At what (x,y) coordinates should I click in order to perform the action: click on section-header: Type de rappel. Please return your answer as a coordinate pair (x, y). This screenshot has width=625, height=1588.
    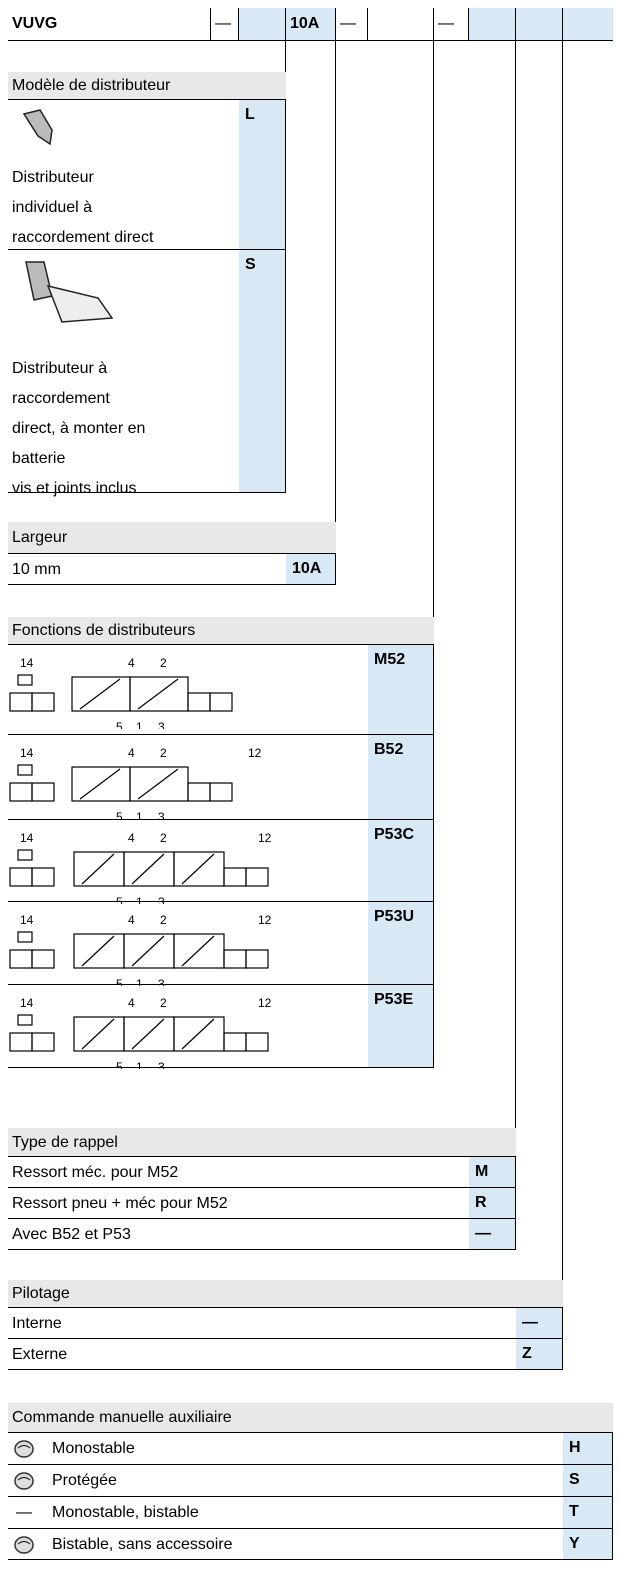
    Looking at the image, I should click on (262, 1142).